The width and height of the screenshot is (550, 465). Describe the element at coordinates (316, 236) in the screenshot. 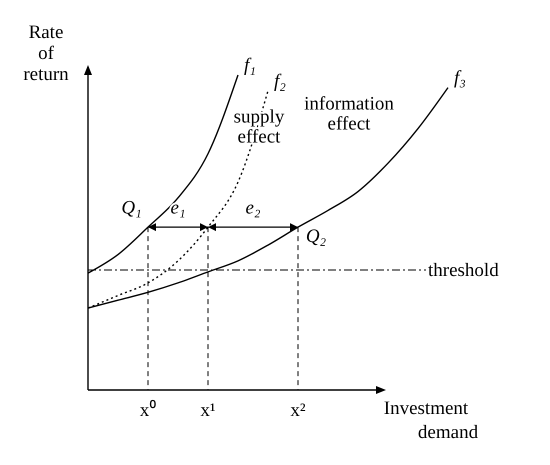

I see `annotation: Q₂` at that location.